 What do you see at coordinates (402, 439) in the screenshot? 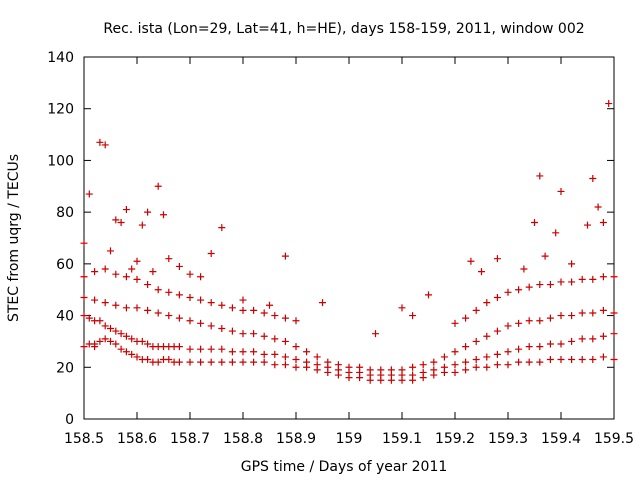
I see `x-tick-label: 159.1` at bounding box center [402, 439].